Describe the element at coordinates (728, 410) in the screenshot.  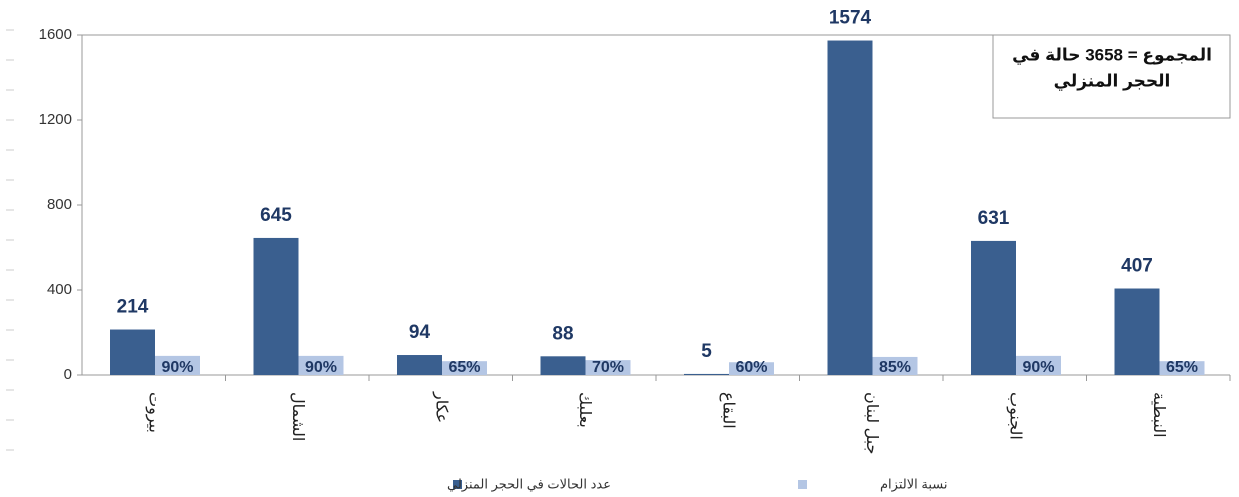
I see `x-tick-label: البقاع` at that location.